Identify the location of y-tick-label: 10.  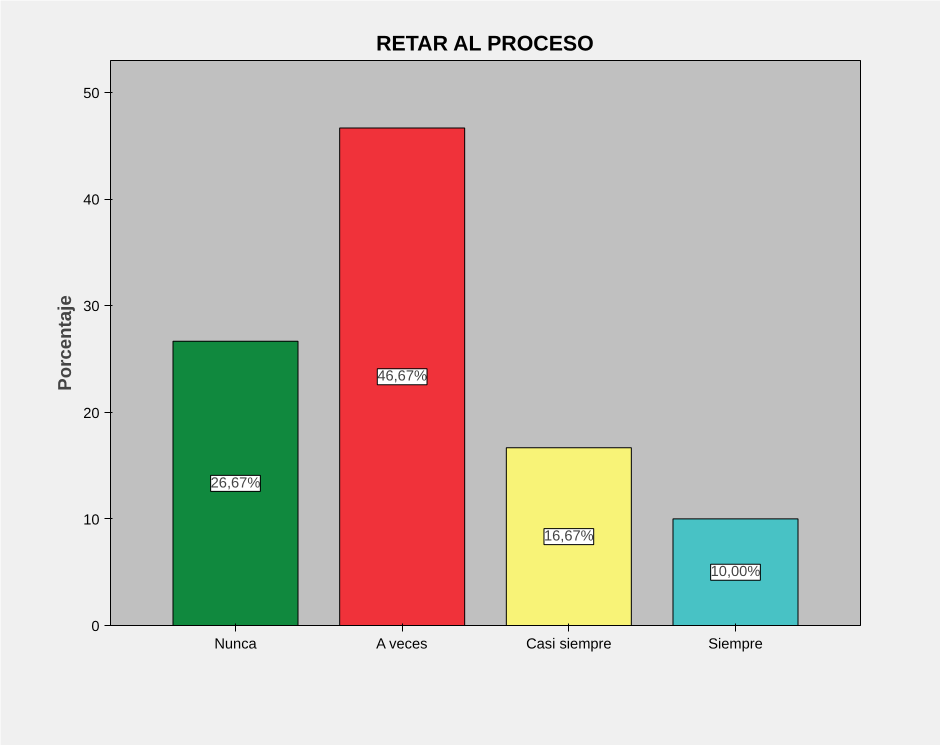
(91, 520).